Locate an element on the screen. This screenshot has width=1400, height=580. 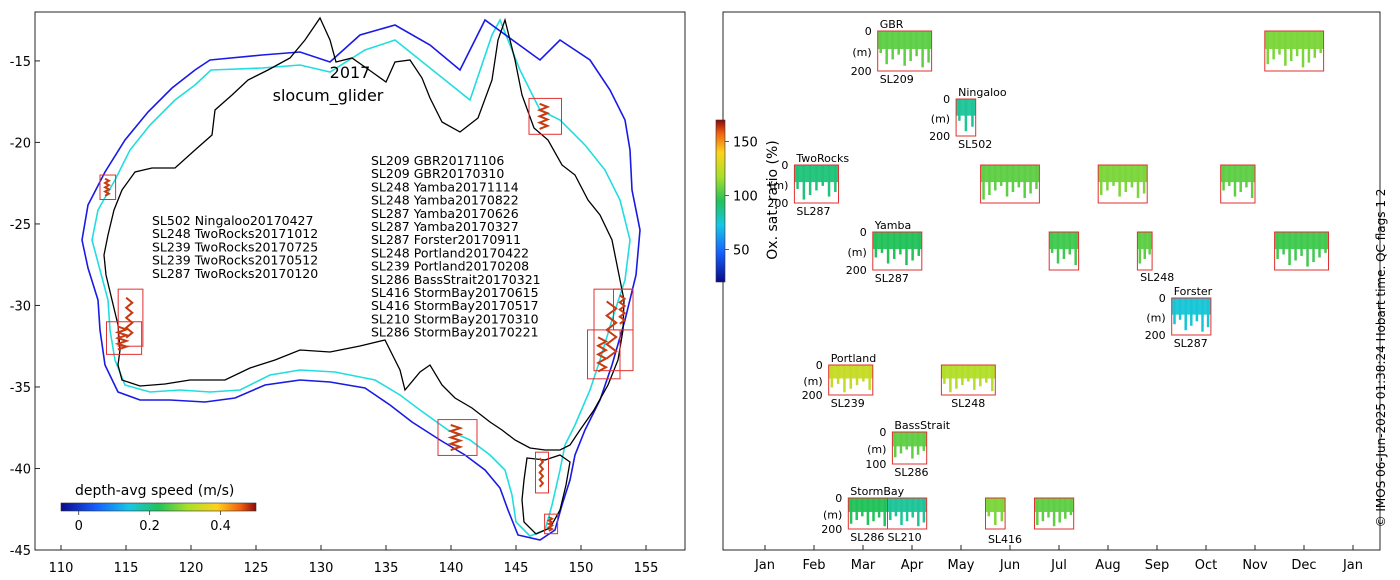
speed-colorbar-label: depth-avg speed (m/s) is located at coordinates (154, 491).